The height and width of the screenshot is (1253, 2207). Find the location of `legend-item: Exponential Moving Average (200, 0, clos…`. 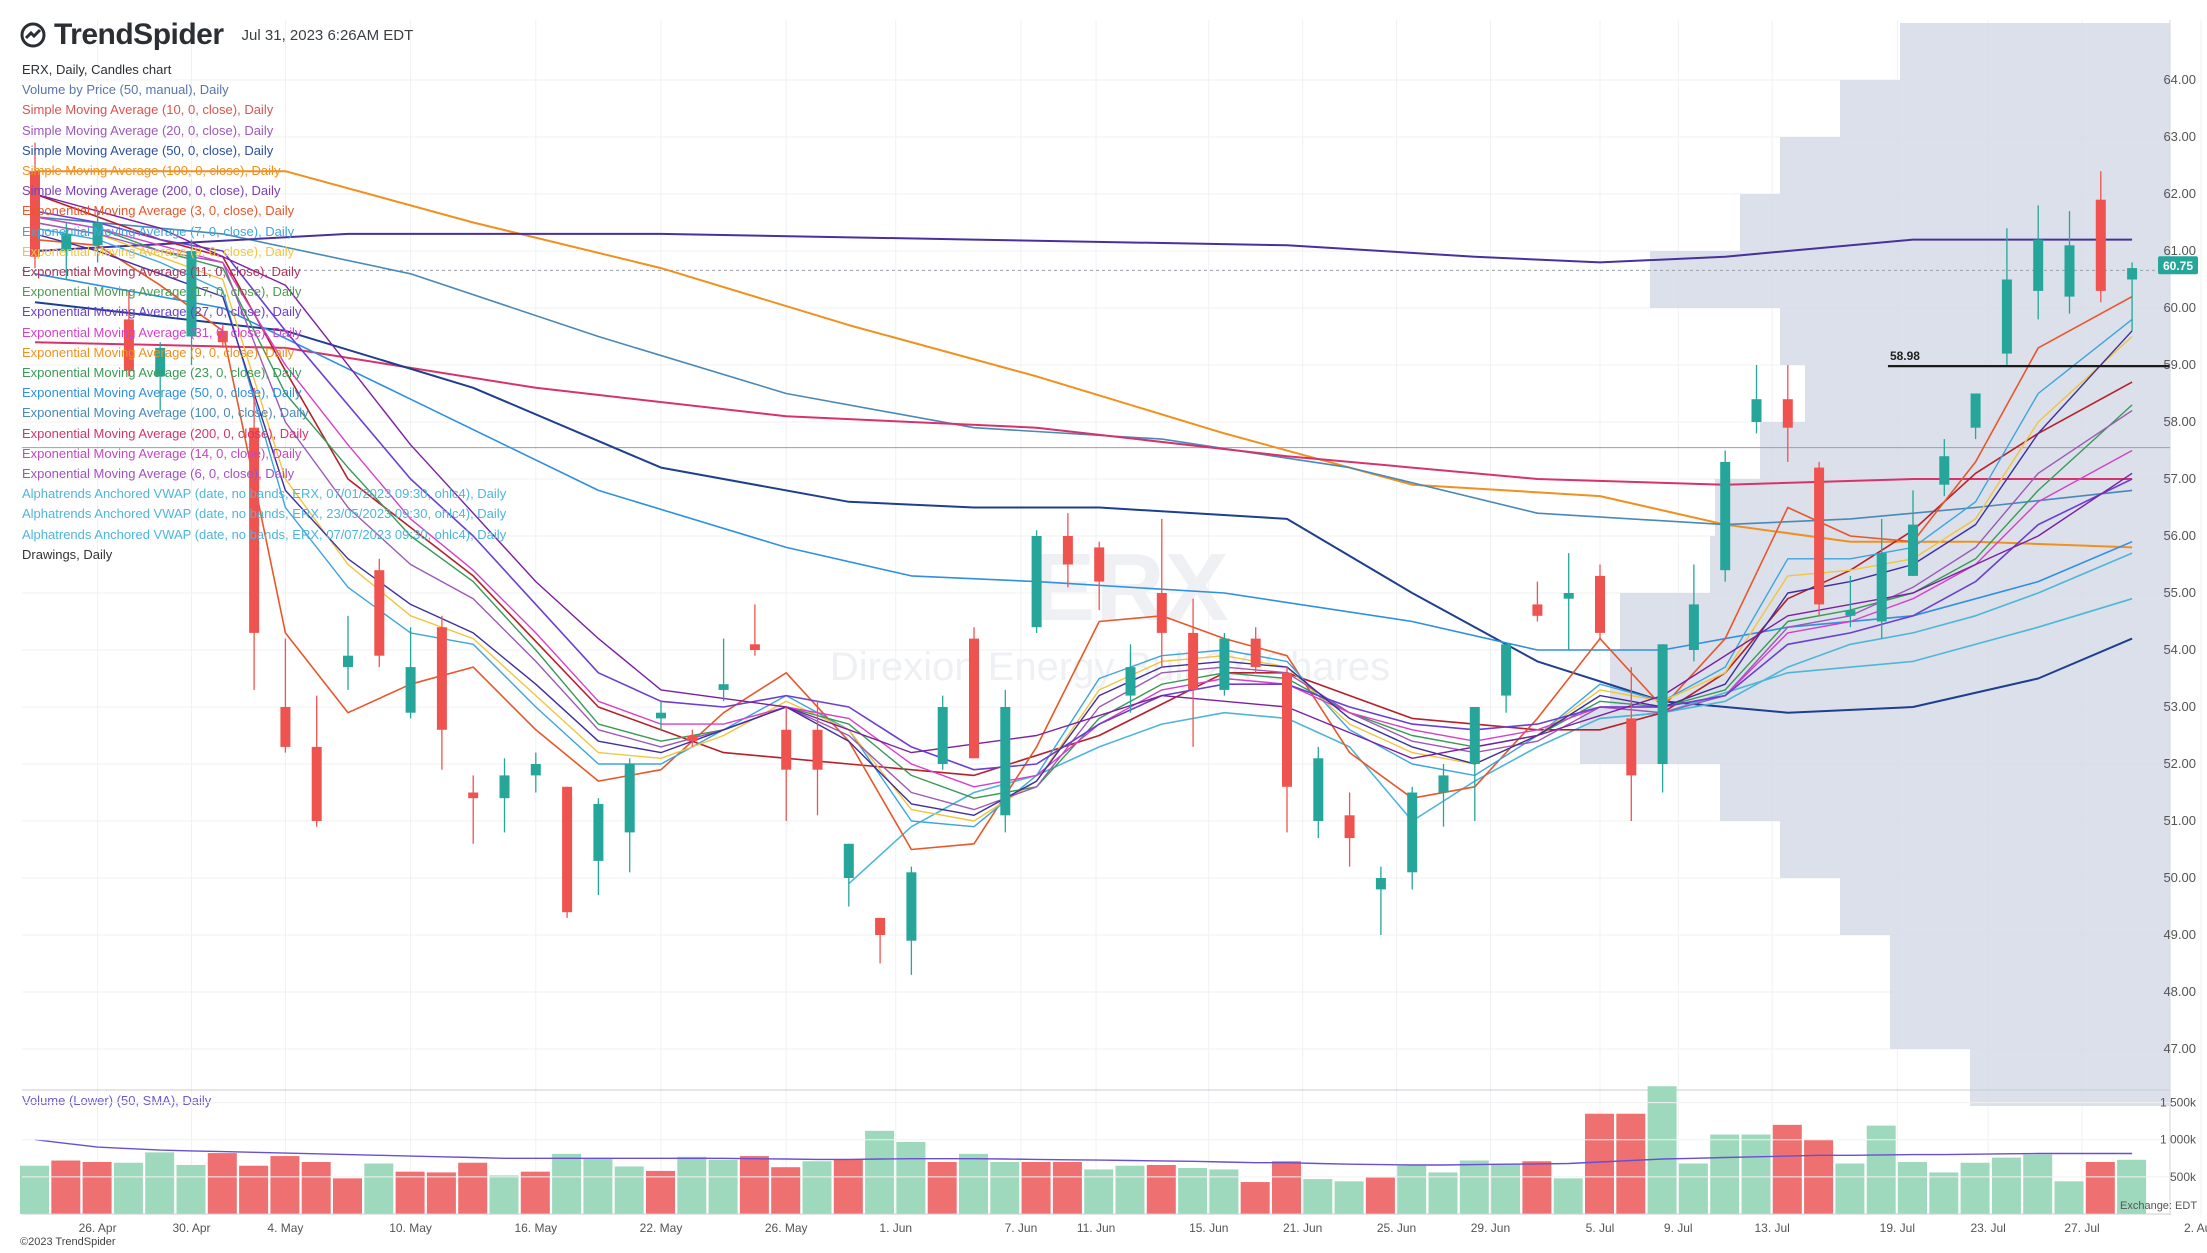

legend-item: Exponential Moving Average (200, 0, clos… is located at coordinates (165, 433).